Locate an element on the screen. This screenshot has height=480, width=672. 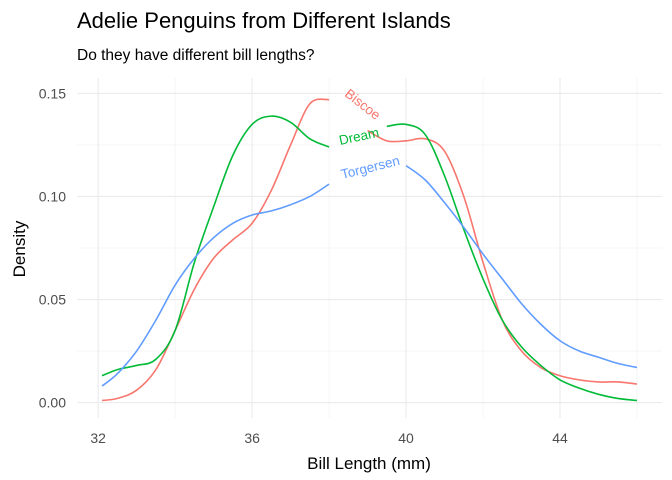
series-label-dream: Dream is located at coordinates (359, 136).